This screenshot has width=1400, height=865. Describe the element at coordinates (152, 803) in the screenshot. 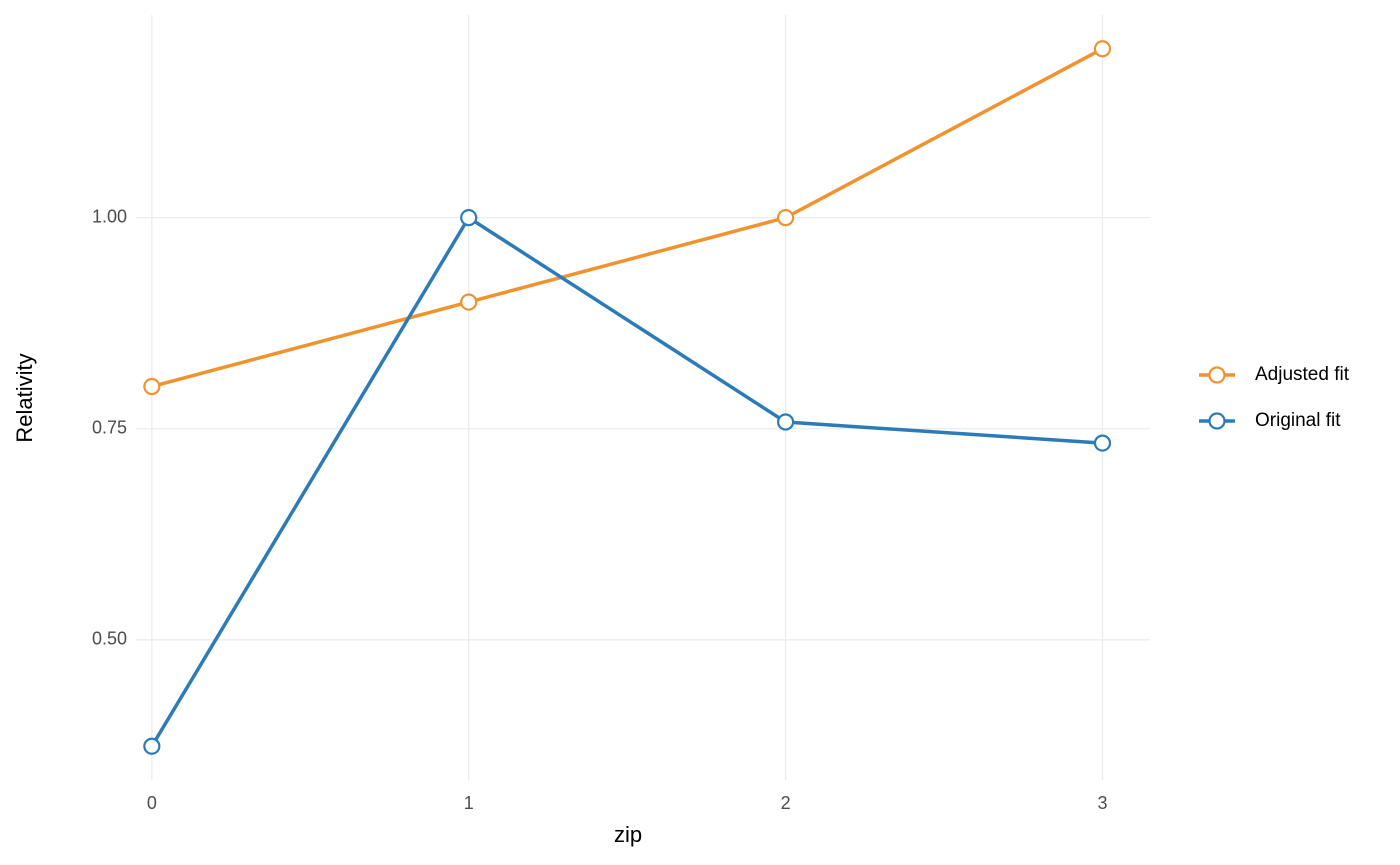

I see `x-tick-label: 0` at that location.